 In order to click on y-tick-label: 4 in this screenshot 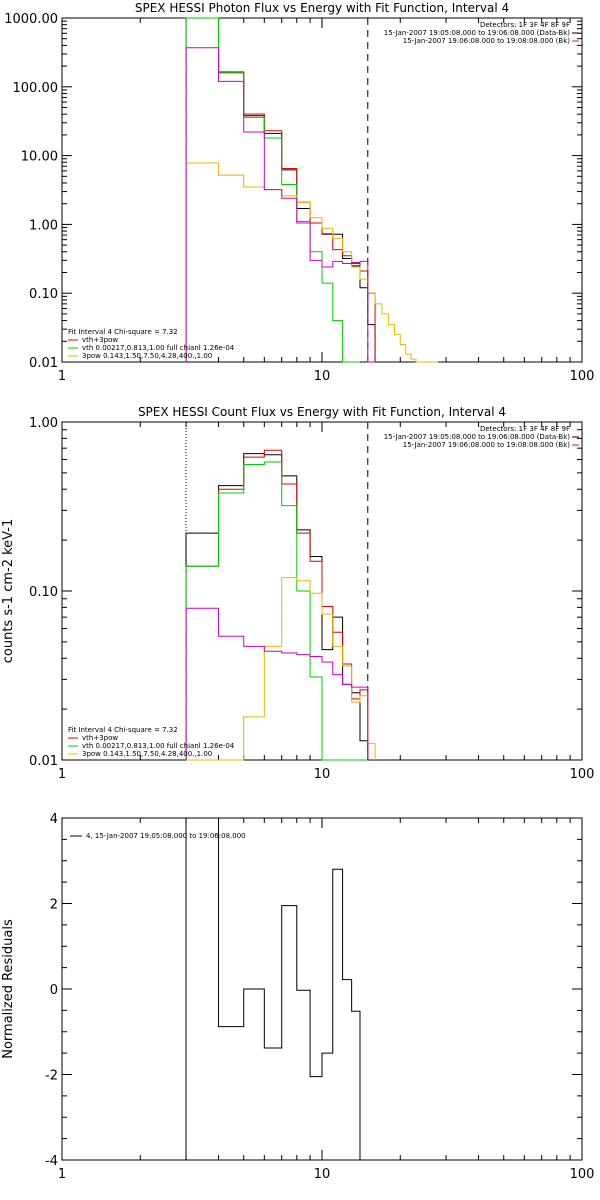, I will do `click(54, 819)`.